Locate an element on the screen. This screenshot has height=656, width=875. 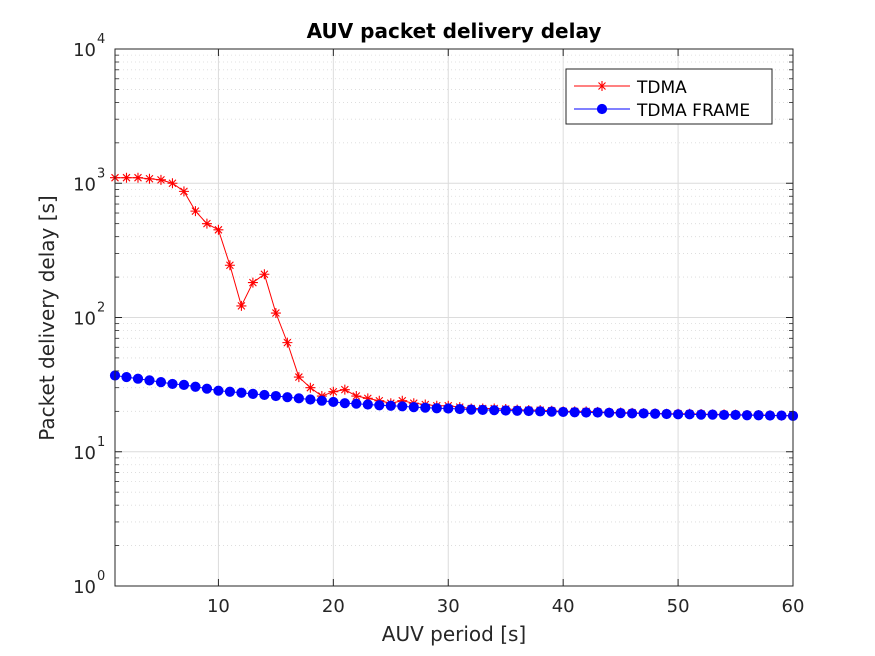
legend-marker-tdma-glyph is located at coordinates (602, 86).